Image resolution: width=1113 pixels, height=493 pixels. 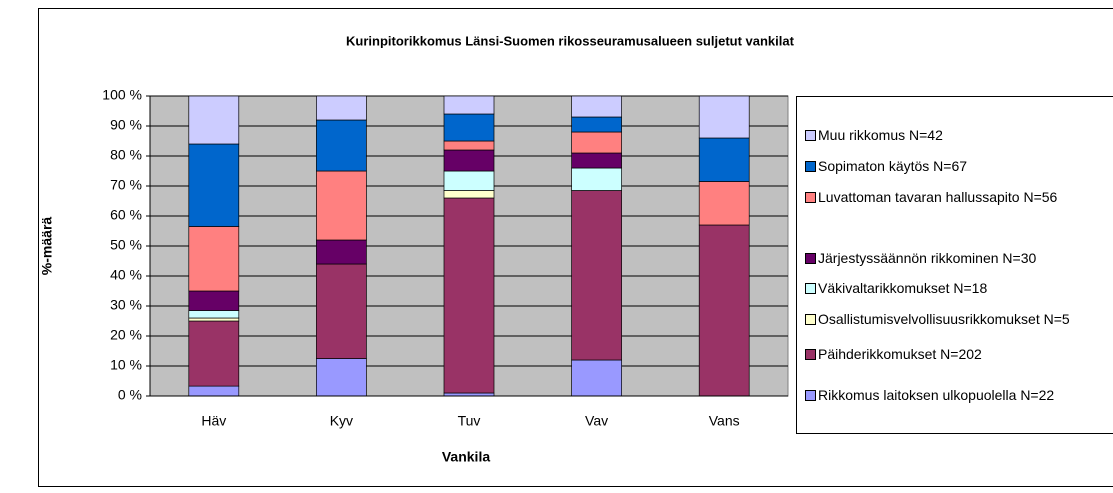 What do you see at coordinates (47, 246) in the screenshot?
I see `y-axis-label: %-määrä` at bounding box center [47, 246].